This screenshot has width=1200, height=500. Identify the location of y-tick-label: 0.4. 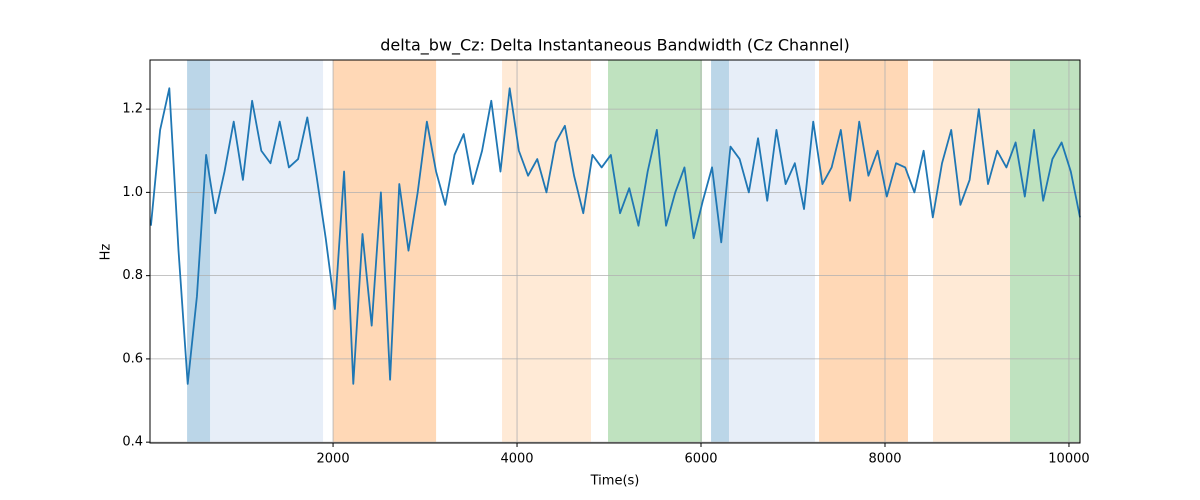
(132, 442).